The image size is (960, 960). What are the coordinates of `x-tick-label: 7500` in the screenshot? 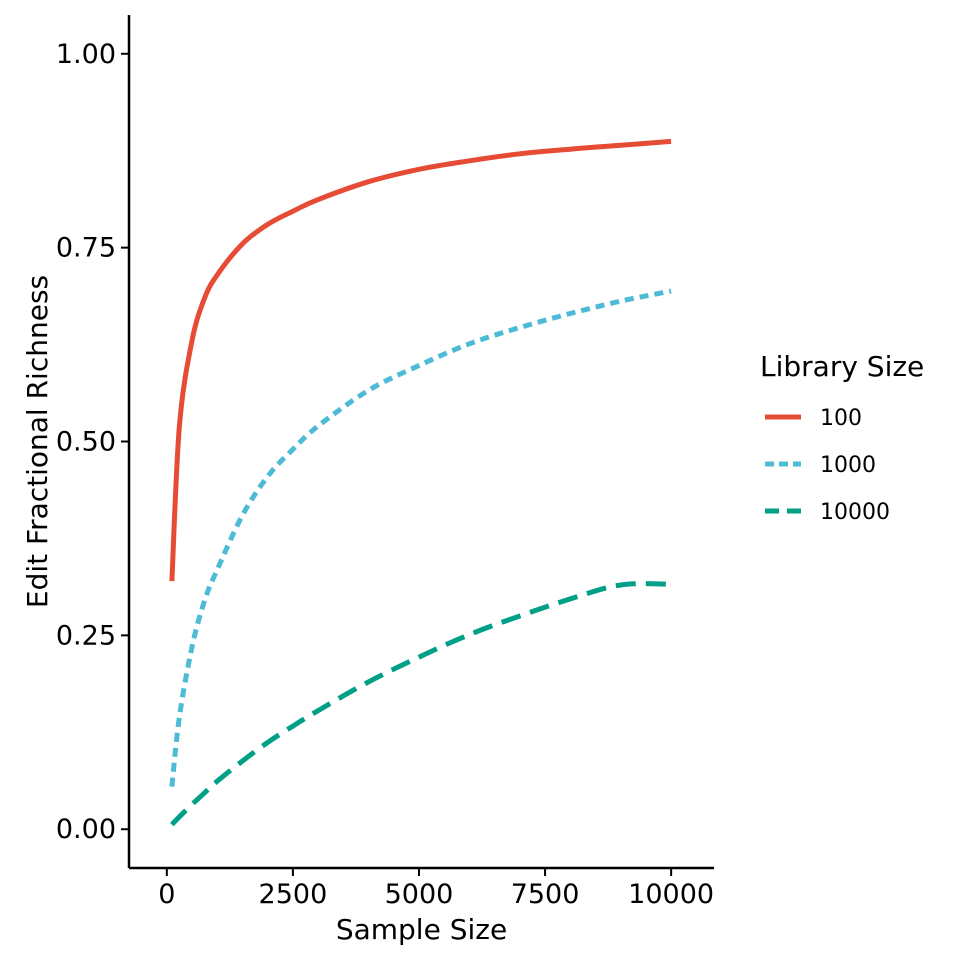 It's located at (545, 894).